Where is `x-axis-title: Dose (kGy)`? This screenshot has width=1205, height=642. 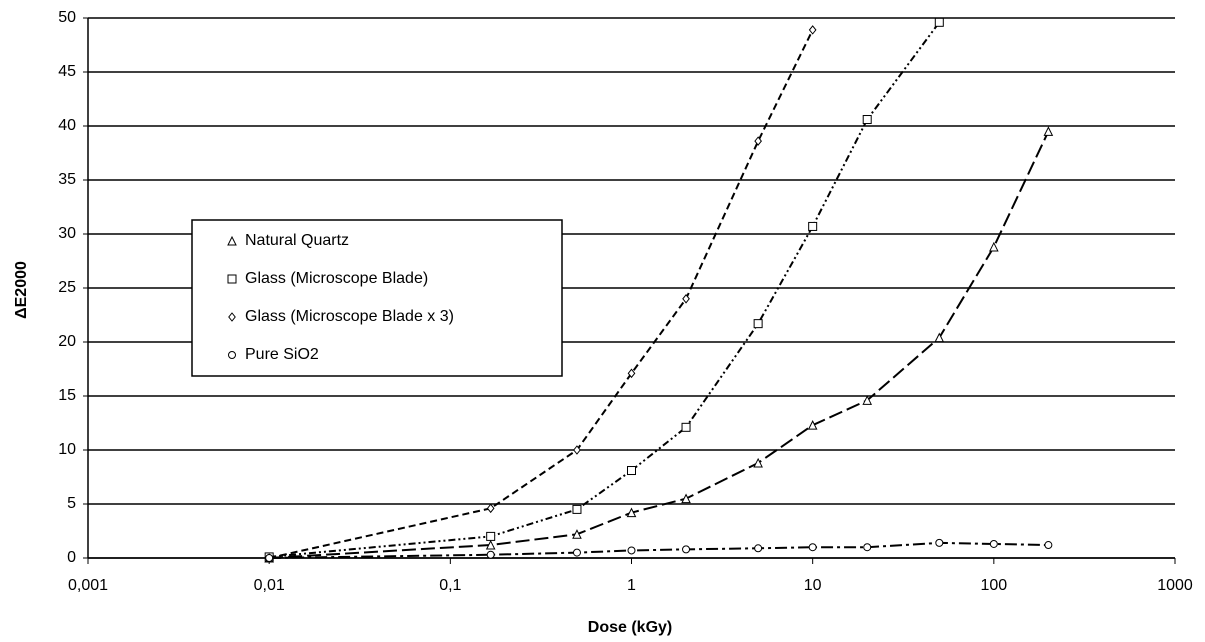
x-axis-title: Dose (kGy) is located at coordinates (630, 627).